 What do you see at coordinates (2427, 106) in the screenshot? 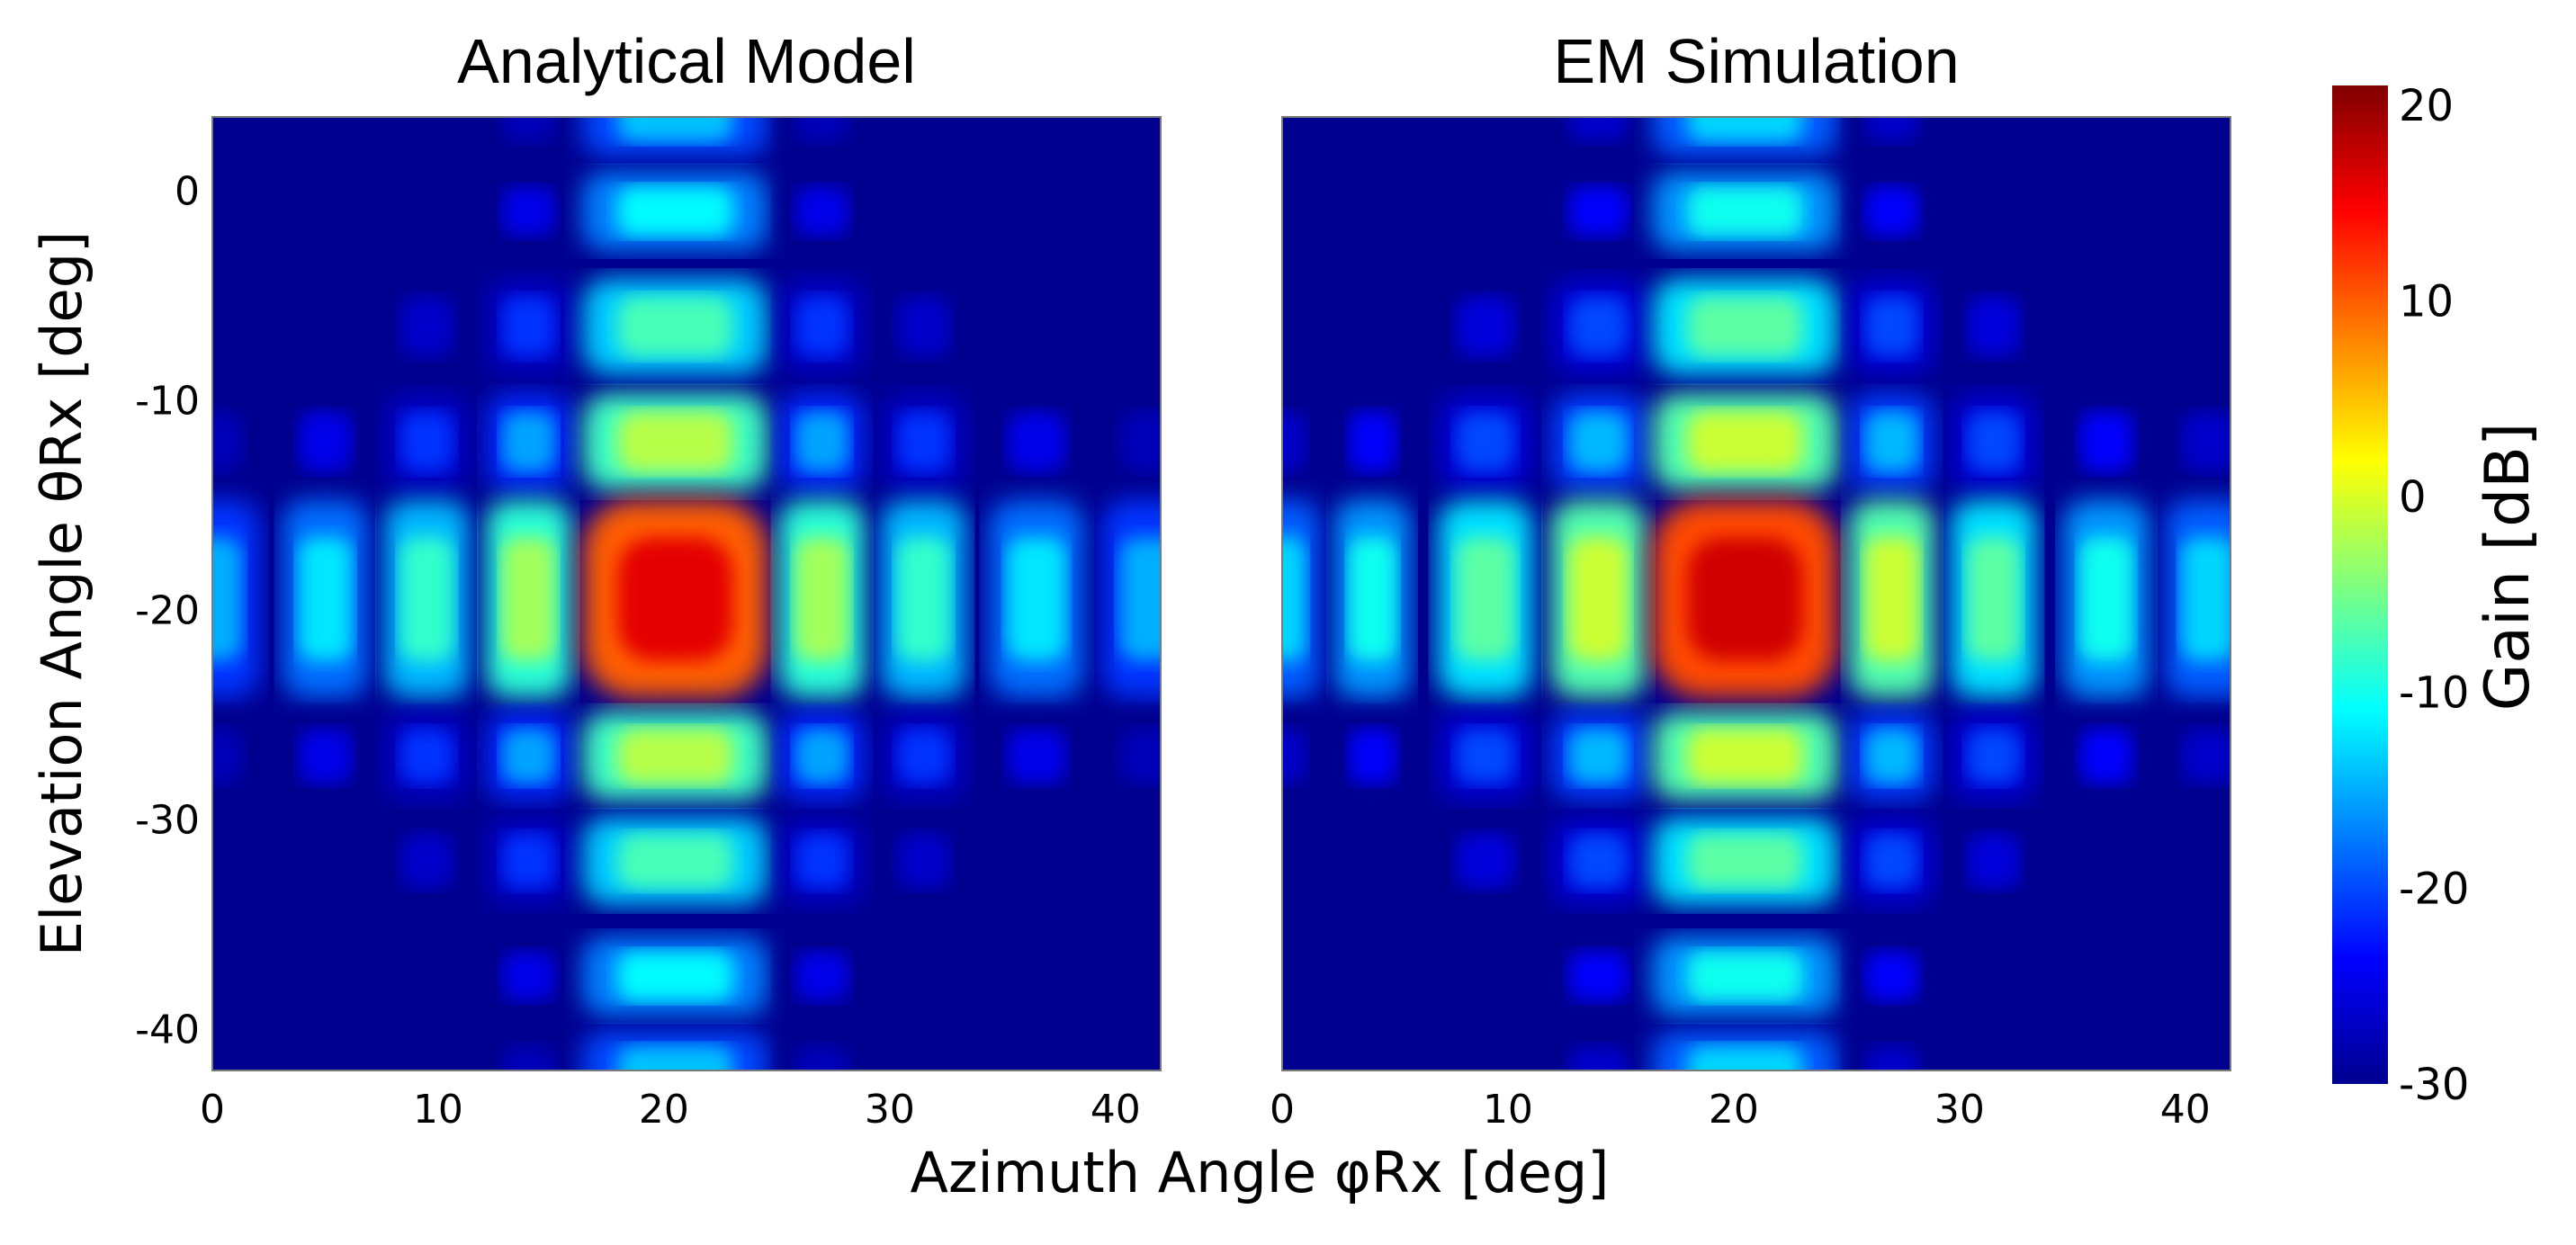
I see `colorbar-tick-label: 20` at bounding box center [2427, 106].